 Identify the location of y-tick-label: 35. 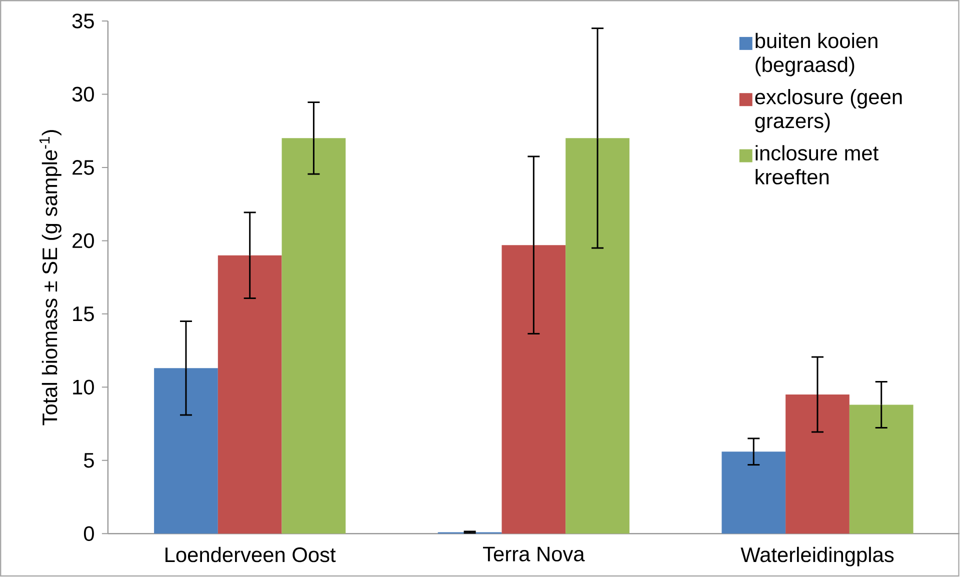
(83, 21).